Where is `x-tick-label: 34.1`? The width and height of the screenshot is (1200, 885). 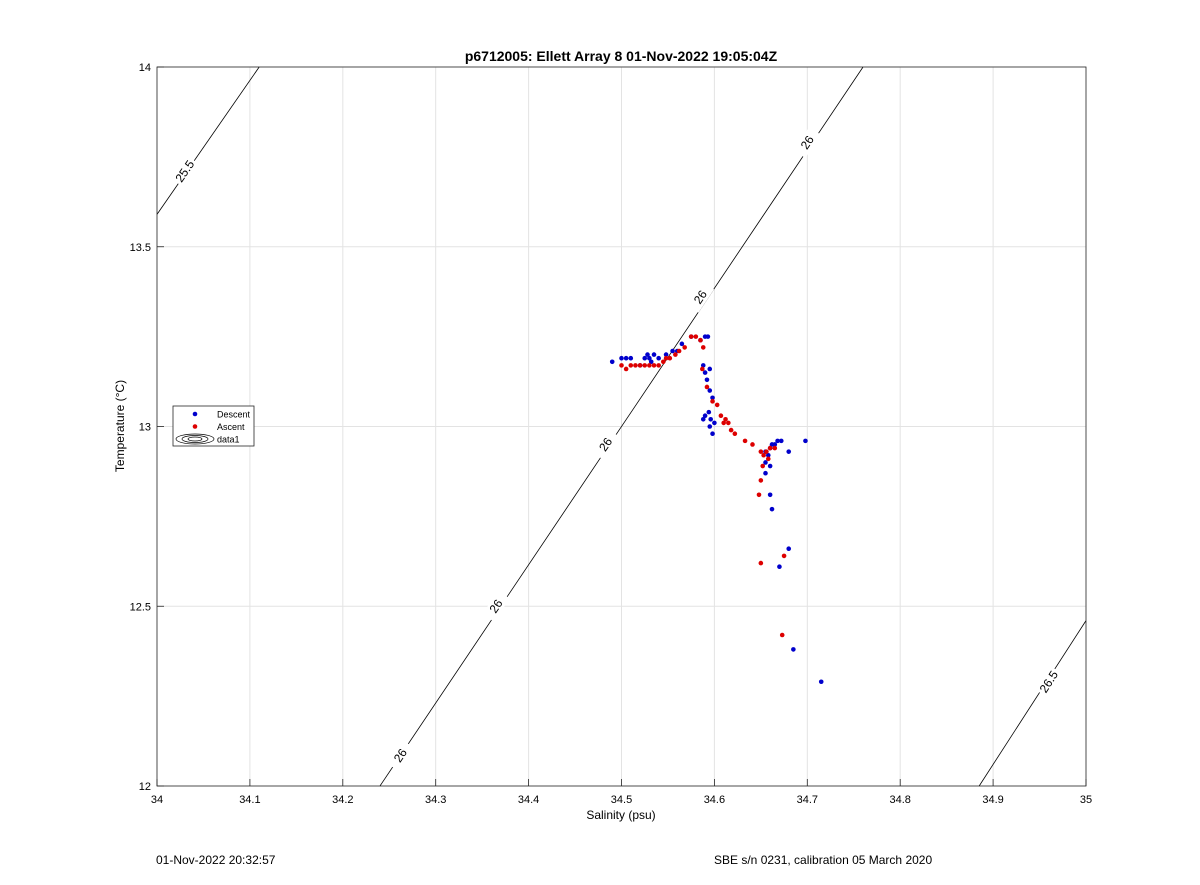 x-tick-label: 34.1 is located at coordinates (249, 800).